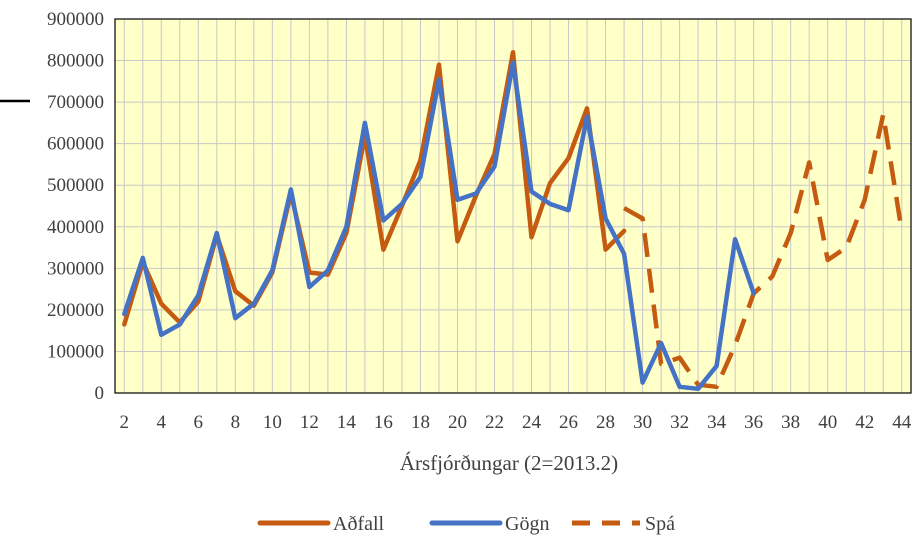 The width and height of the screenshot is (914, 539). Describe the element at coordinates (509, 463) in the screenshot. I see `x-axis-title: Ársfjórðungar (2=2013.2)` at that location.